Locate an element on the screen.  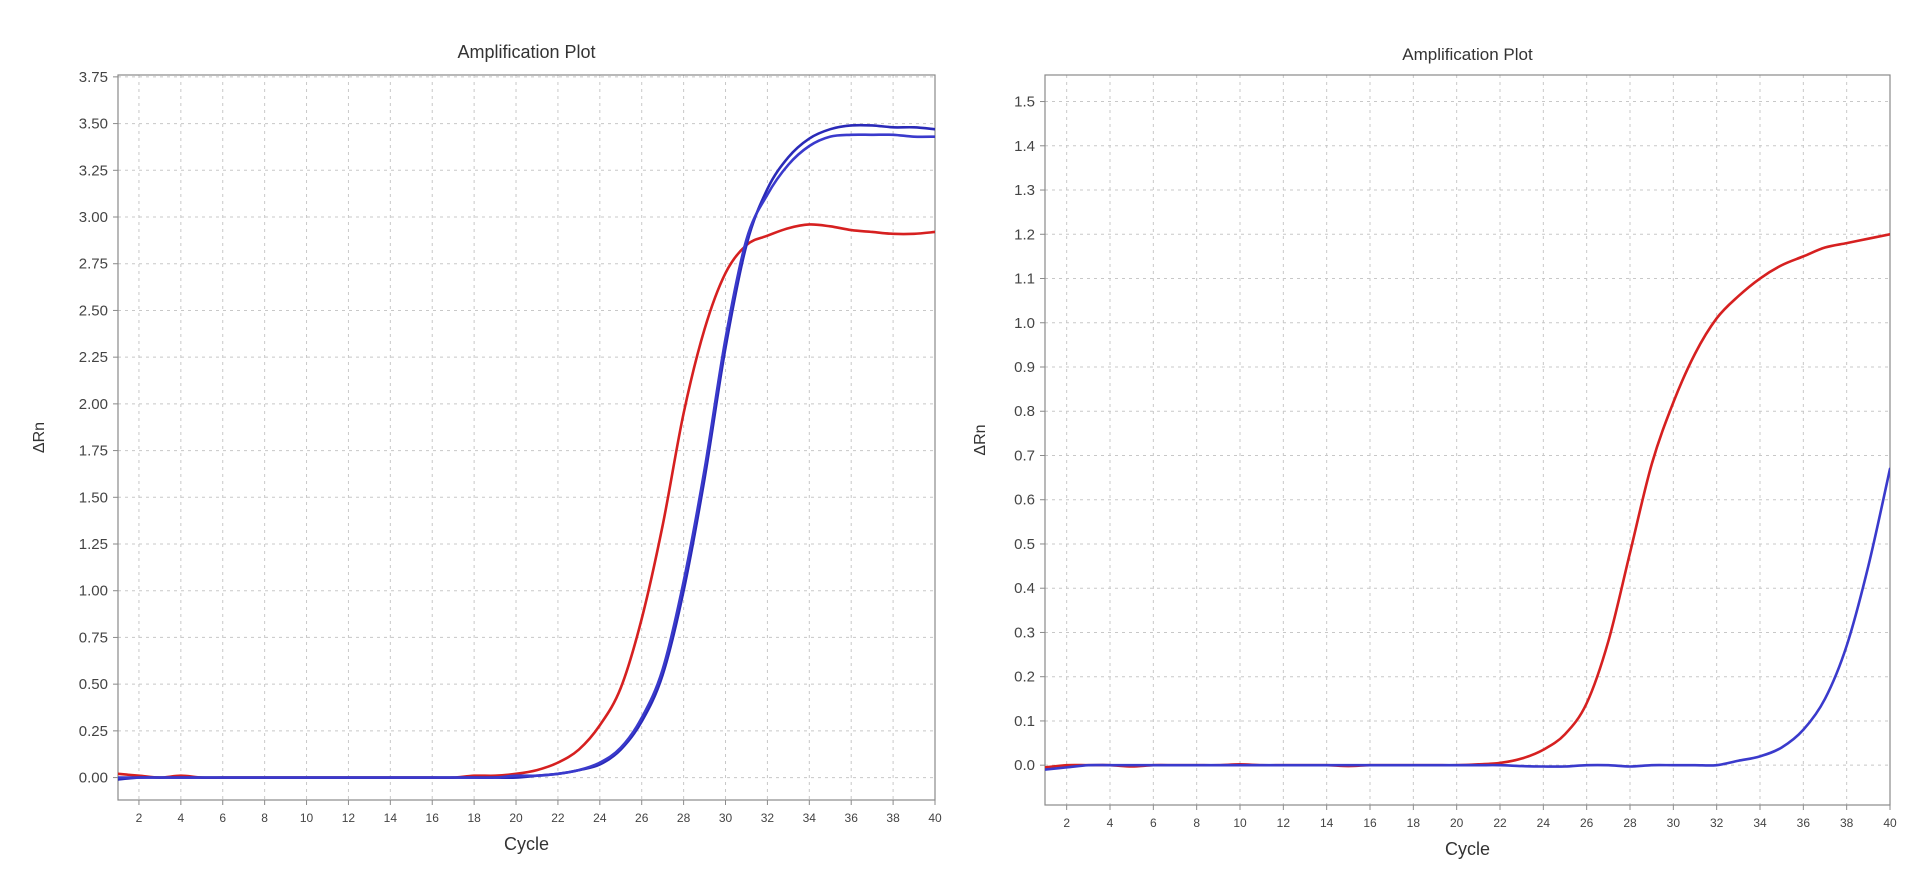
y-tick-label: 1.4 is located at coordinates (1024, 146).